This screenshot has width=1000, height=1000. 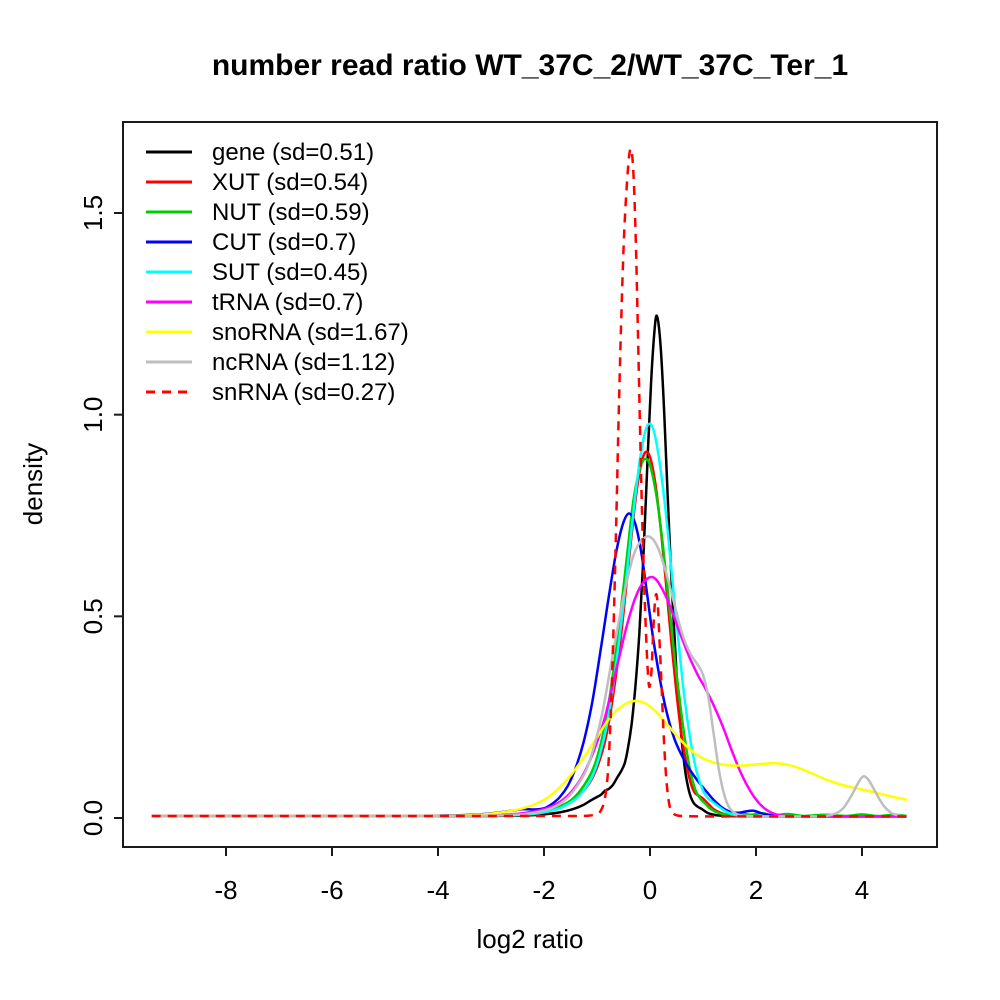 I want to click on x-tick-label: 4, so click(x=862, y=890).